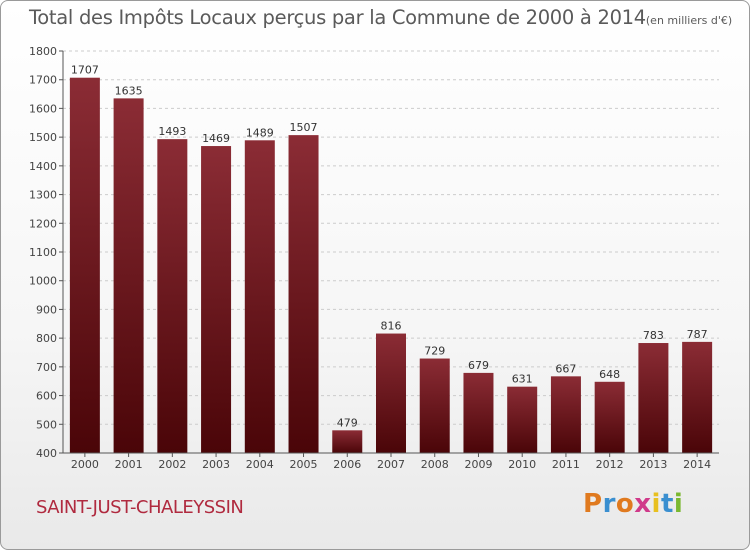  Describe the element at coordinates (697, 464) in the screenshot. I see `x-tick-label: 2014` at that location.